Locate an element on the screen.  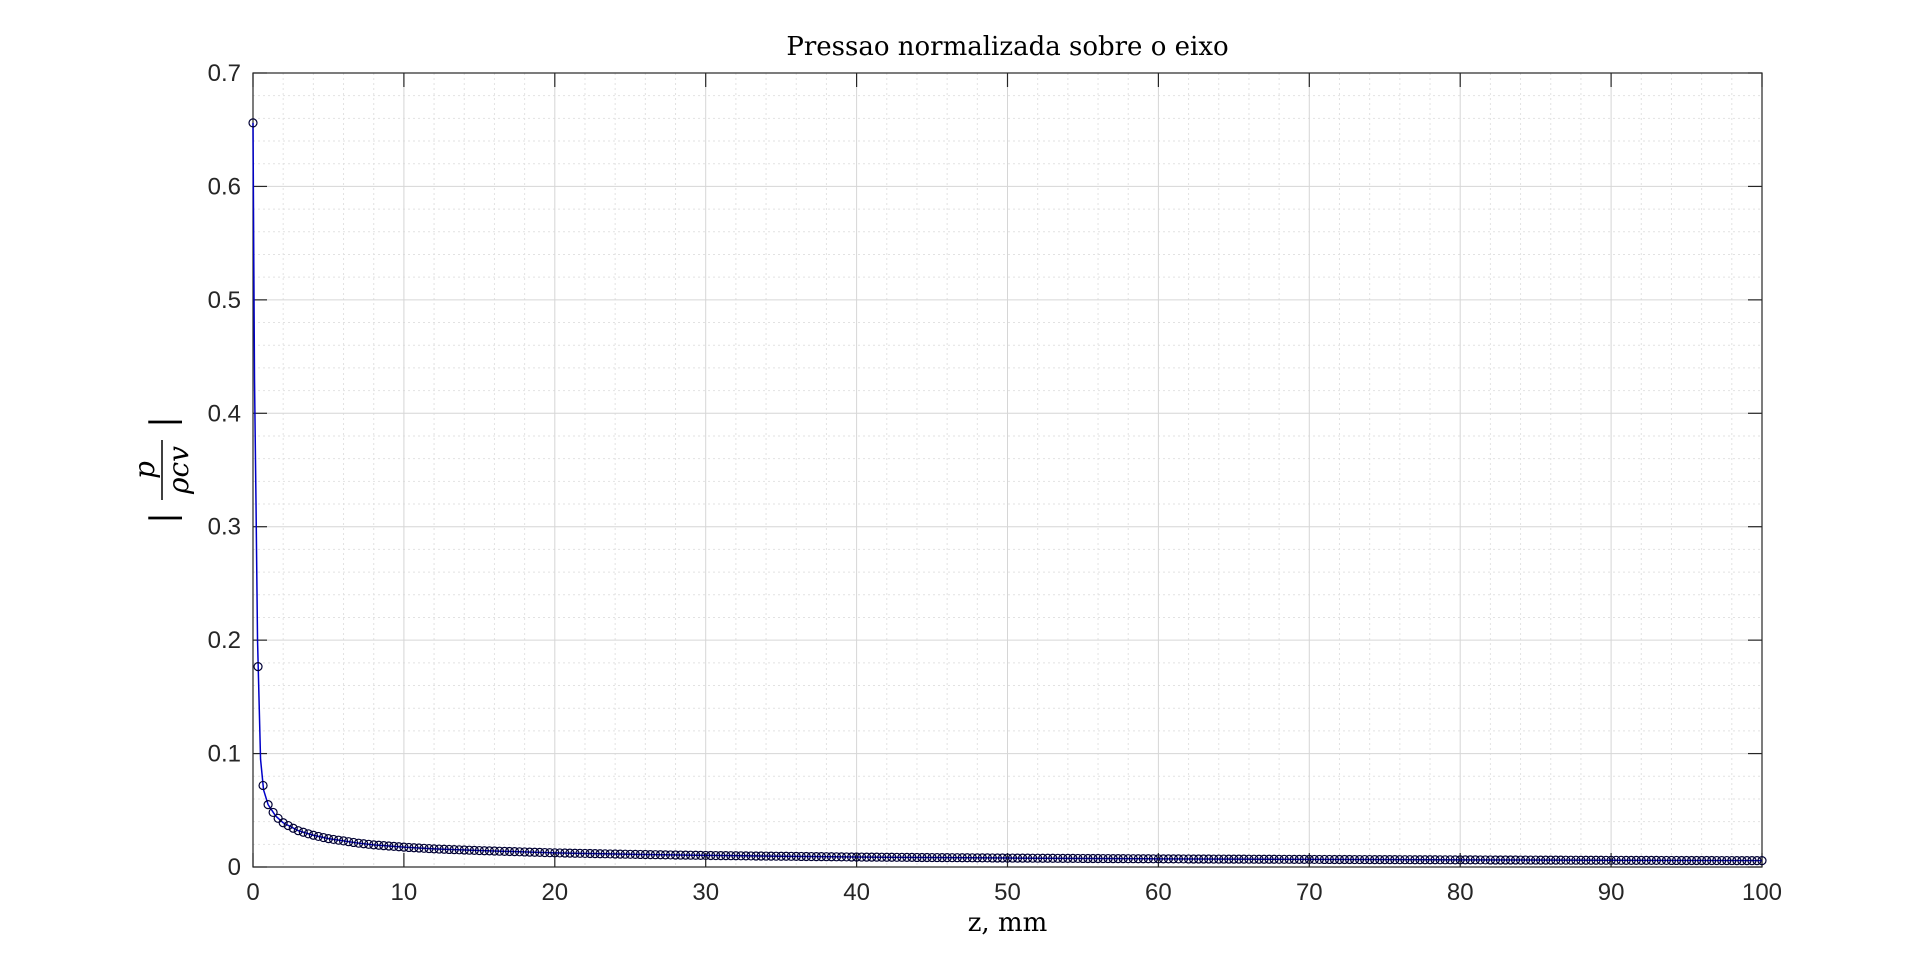
y-axis-label-numerator: p is located at coordinates (144, 470).